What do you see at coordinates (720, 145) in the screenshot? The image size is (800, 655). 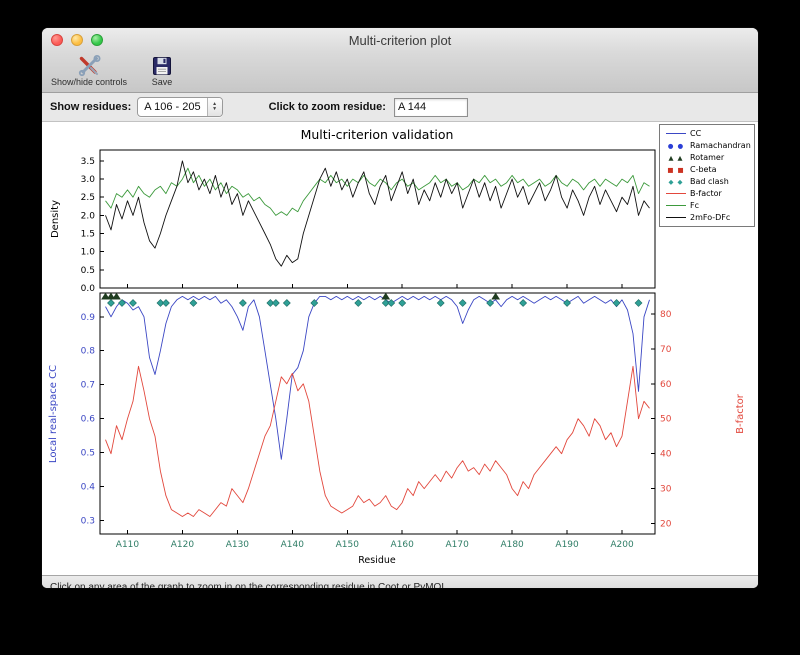 I see `legend-label: Ramachandran` at bounding box center [720, 145].